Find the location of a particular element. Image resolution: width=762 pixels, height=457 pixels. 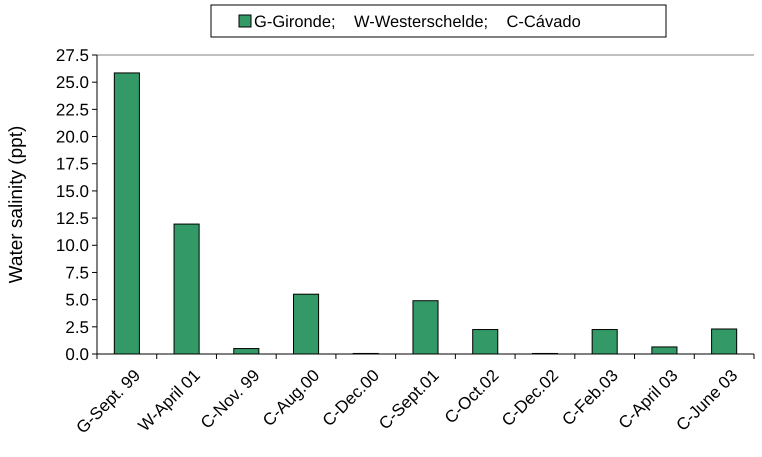

y-tick-label: 10.0 is located at coordinates (72, 246).